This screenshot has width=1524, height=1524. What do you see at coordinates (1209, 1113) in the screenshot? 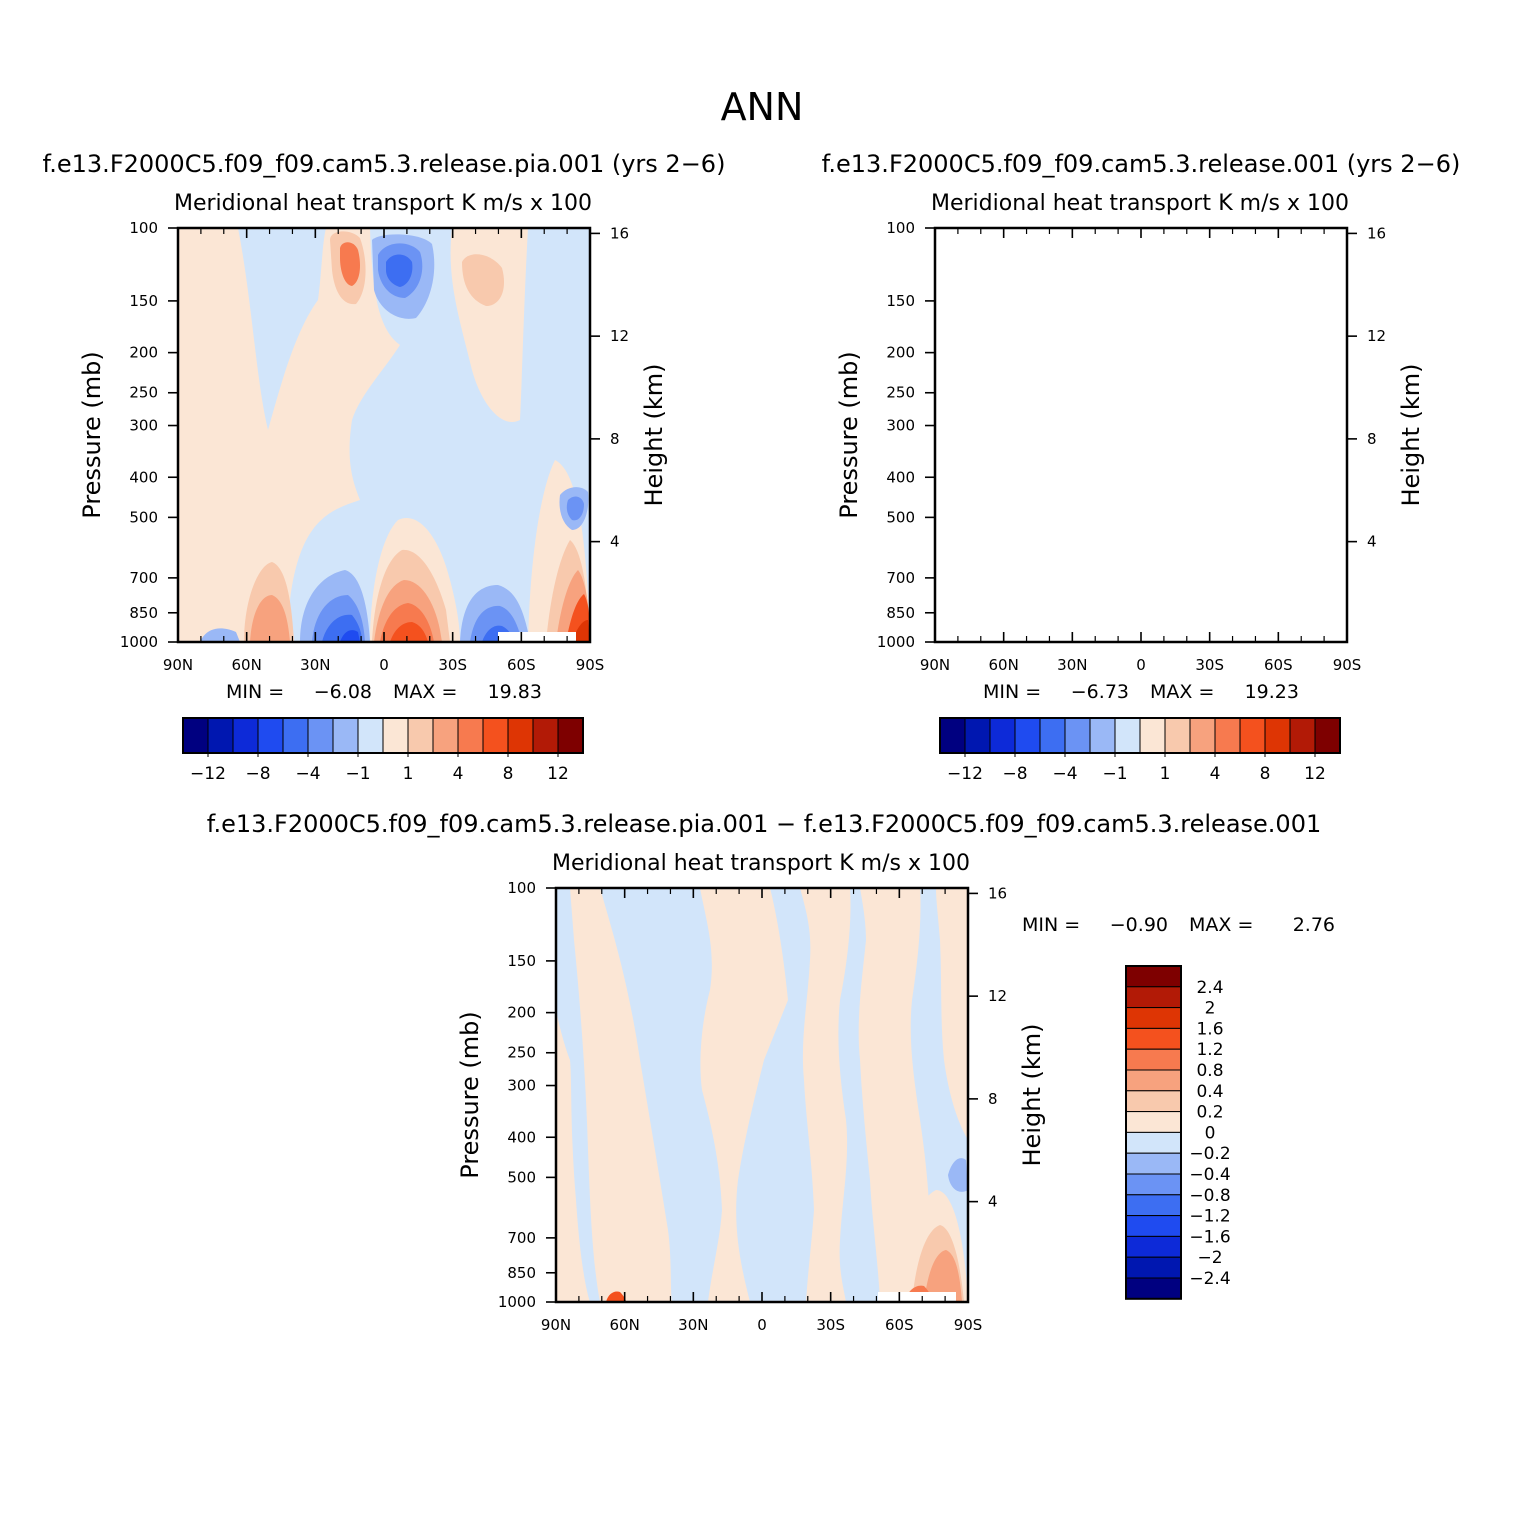
I see `panel-diff-colorbar-label: 0.2` at bounding box center [1209, 1113].